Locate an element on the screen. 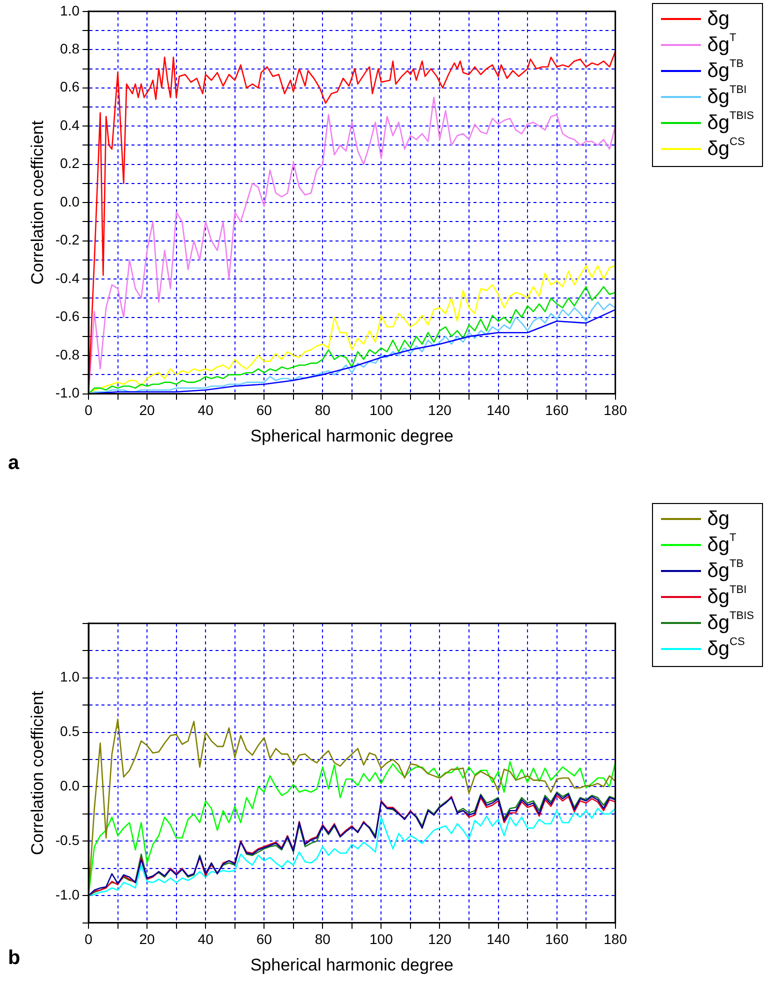 This screenshot has height=986, width=765. text: b is located at coordinates (14, 958).